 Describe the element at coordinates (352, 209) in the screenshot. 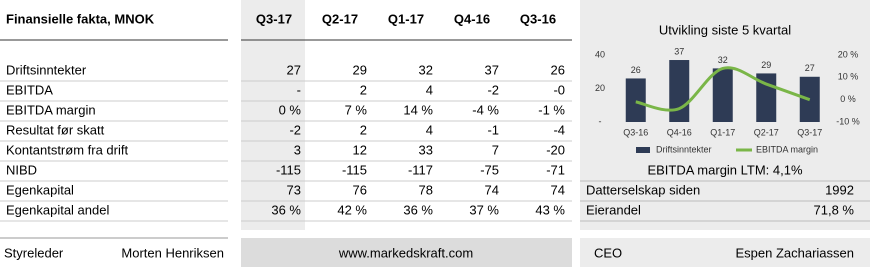

I see `cell: 42 %` at that location.